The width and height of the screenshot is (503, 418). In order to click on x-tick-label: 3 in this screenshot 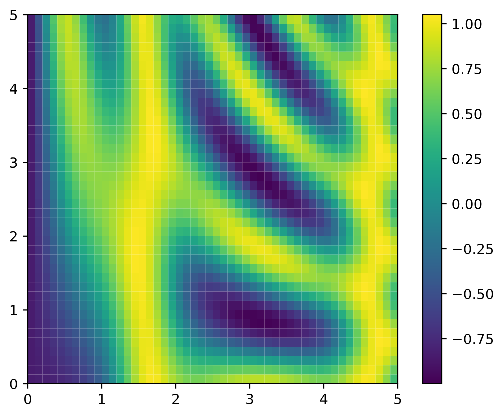, I will do `click(250, 399)`.